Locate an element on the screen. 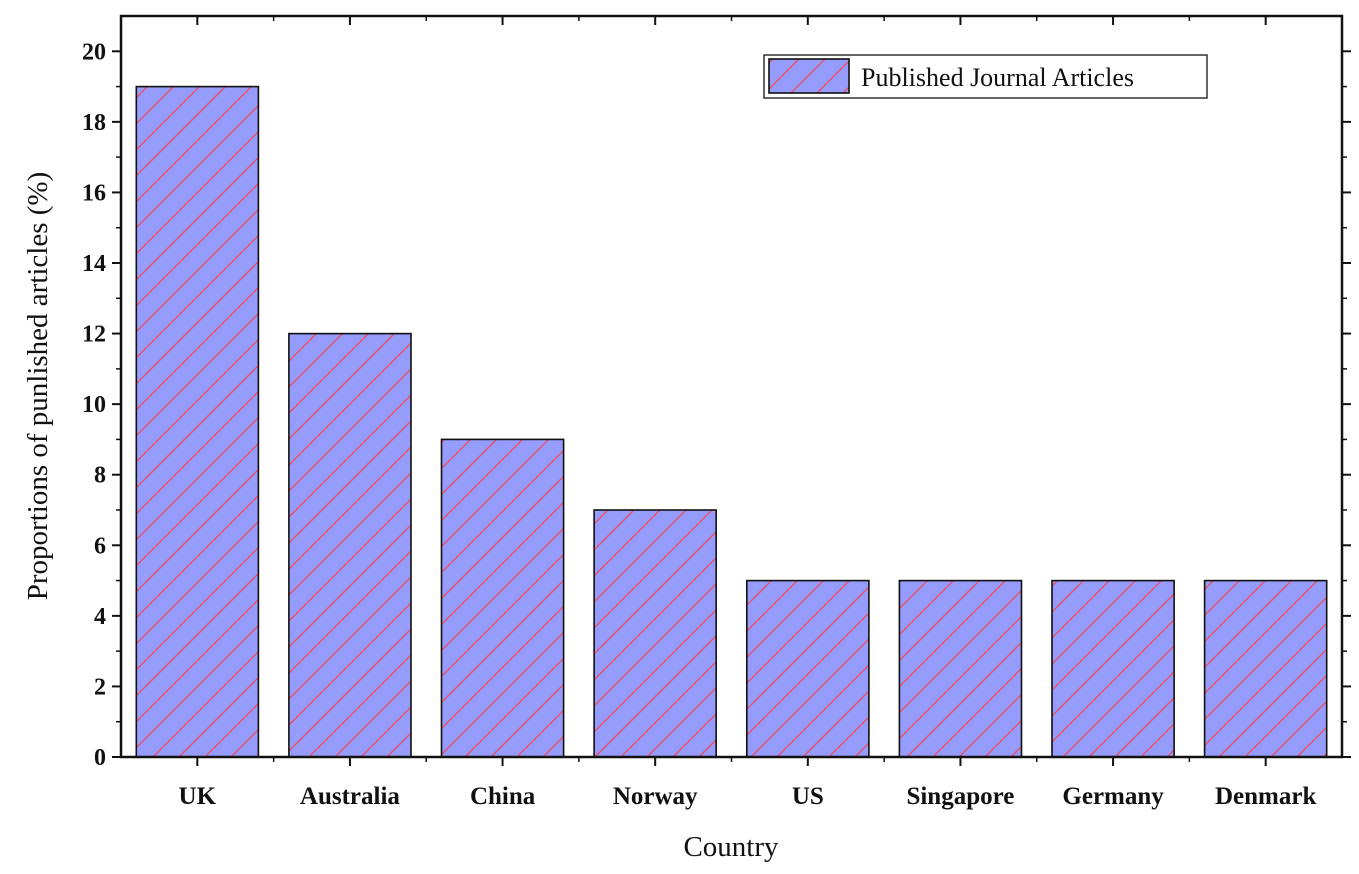 The image size is (1359, 874). x-axis-title: Country is located at coordinates (731, 847).